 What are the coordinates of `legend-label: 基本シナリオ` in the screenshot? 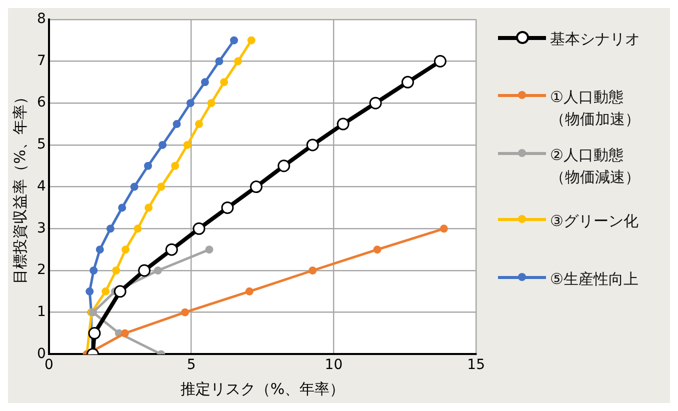 It's located at (595, 39).